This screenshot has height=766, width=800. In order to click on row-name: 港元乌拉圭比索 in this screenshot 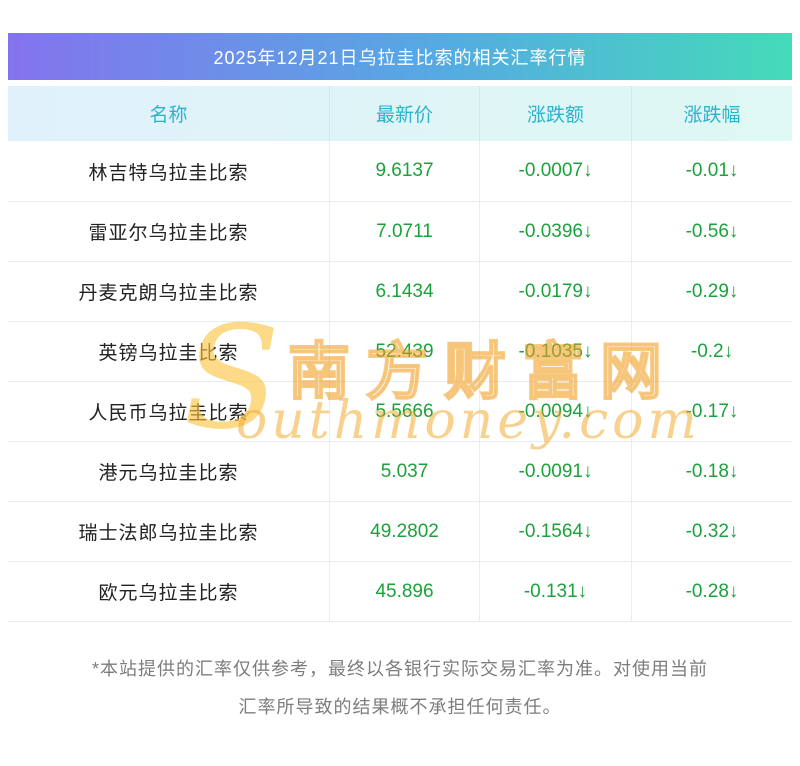, I will do `click(169, 471)`.